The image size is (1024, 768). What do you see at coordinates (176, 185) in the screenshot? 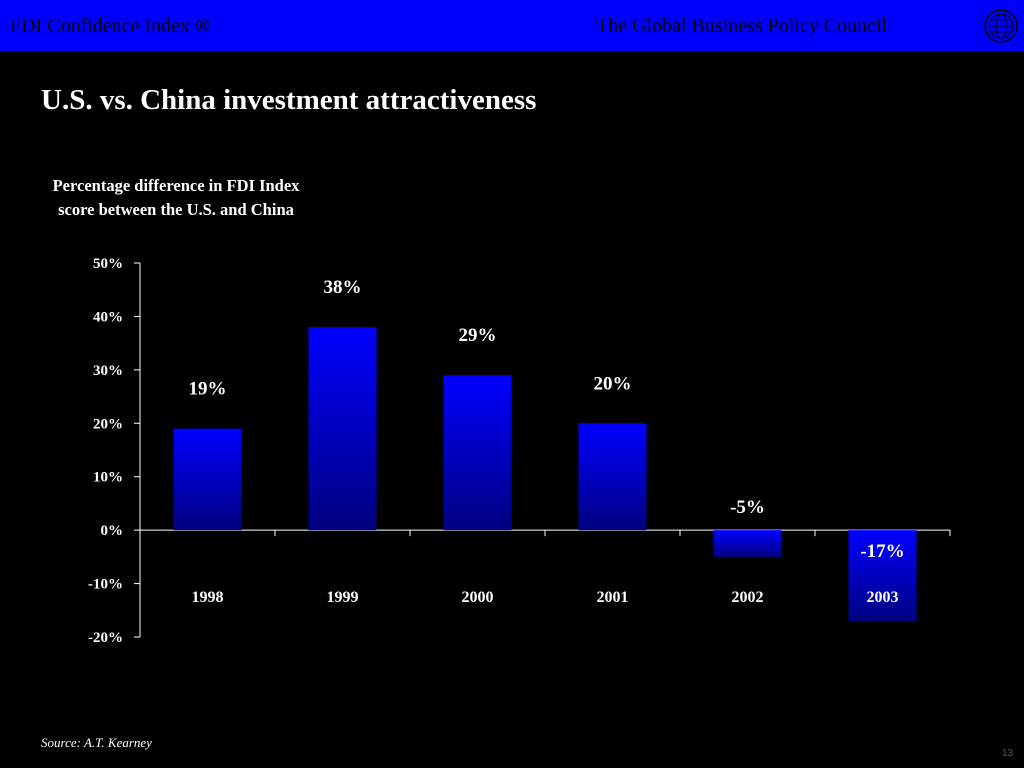
I see `chart-title-line-1: Percentage difference in FDI Index` at bounding box center [176, 185].